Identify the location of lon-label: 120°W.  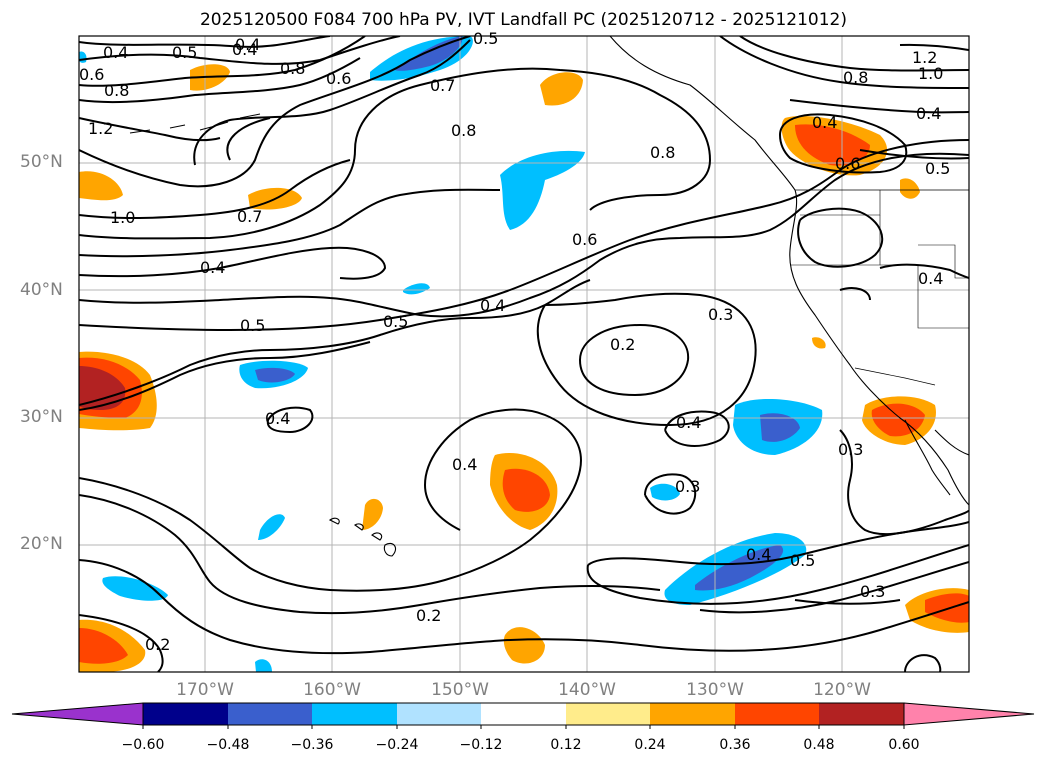
(842, 690).